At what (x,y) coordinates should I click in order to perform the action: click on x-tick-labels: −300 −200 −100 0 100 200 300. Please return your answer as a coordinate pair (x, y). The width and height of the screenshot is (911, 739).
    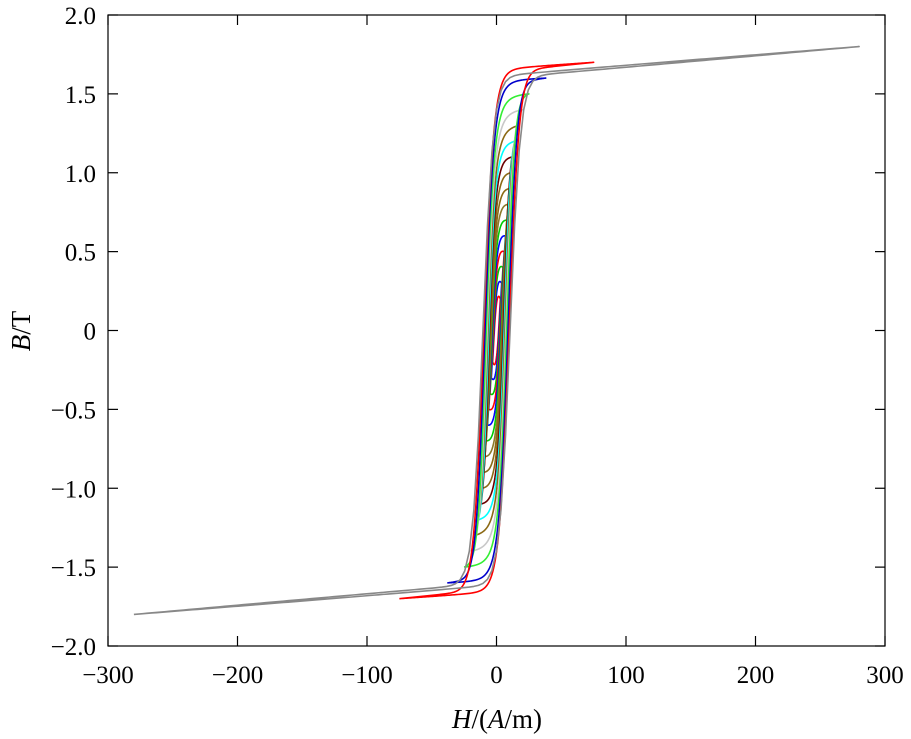
    Looking at the image, I should click on (493, 675).